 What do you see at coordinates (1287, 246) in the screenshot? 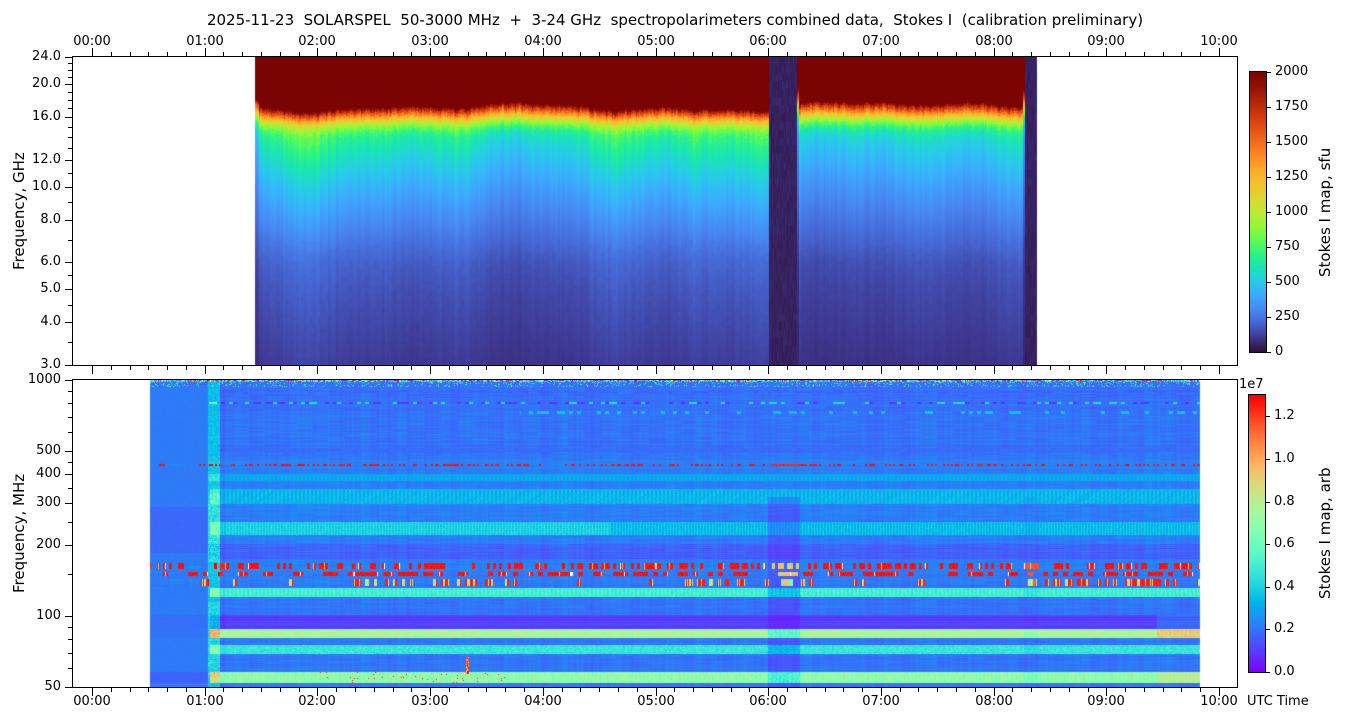
I see `colorbar-tick-label: 750` at bounding box center [1287, 246].